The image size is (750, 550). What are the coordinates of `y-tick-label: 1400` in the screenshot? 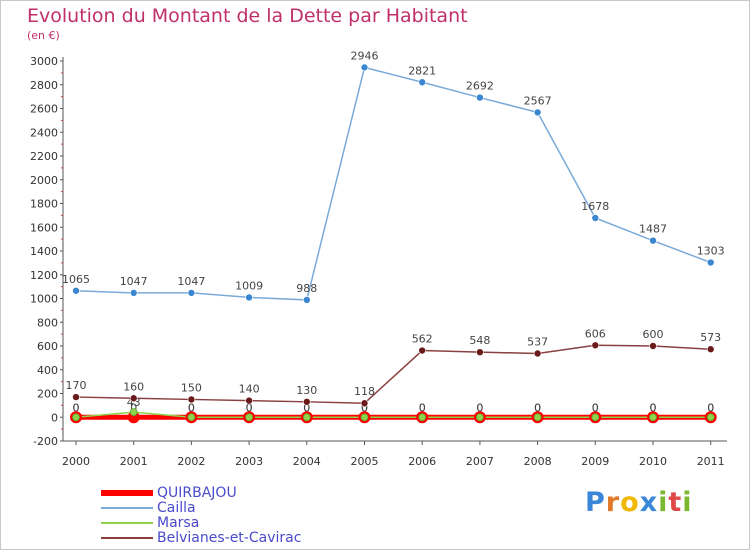 It's located at (44, 251).